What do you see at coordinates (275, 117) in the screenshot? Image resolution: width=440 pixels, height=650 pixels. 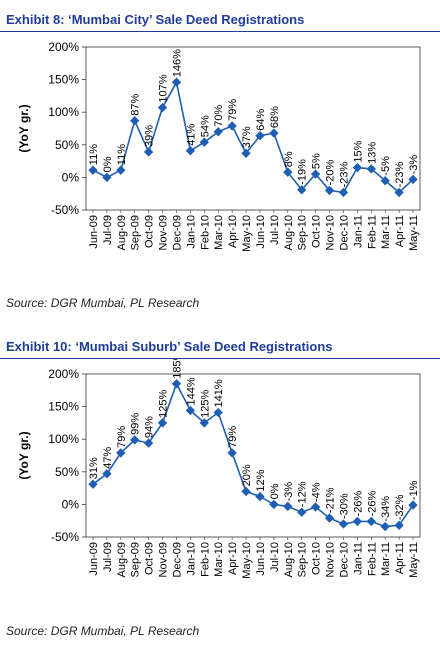 I see `data-label: 68%` at bounding box center [275, 117].